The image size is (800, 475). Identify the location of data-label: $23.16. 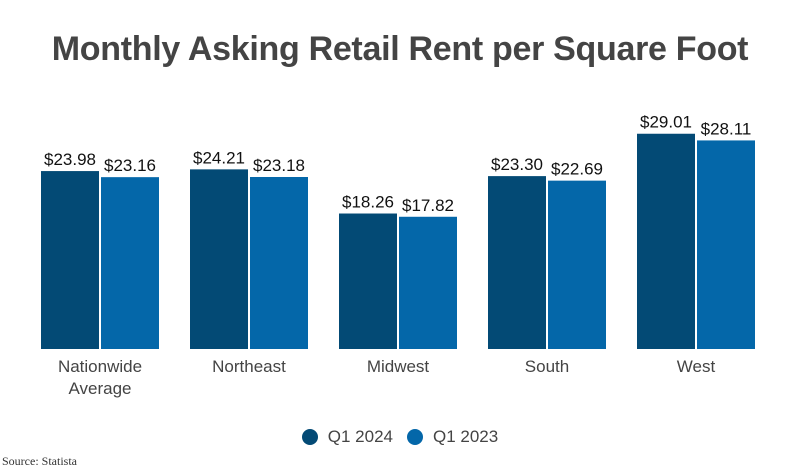
(130, 165).